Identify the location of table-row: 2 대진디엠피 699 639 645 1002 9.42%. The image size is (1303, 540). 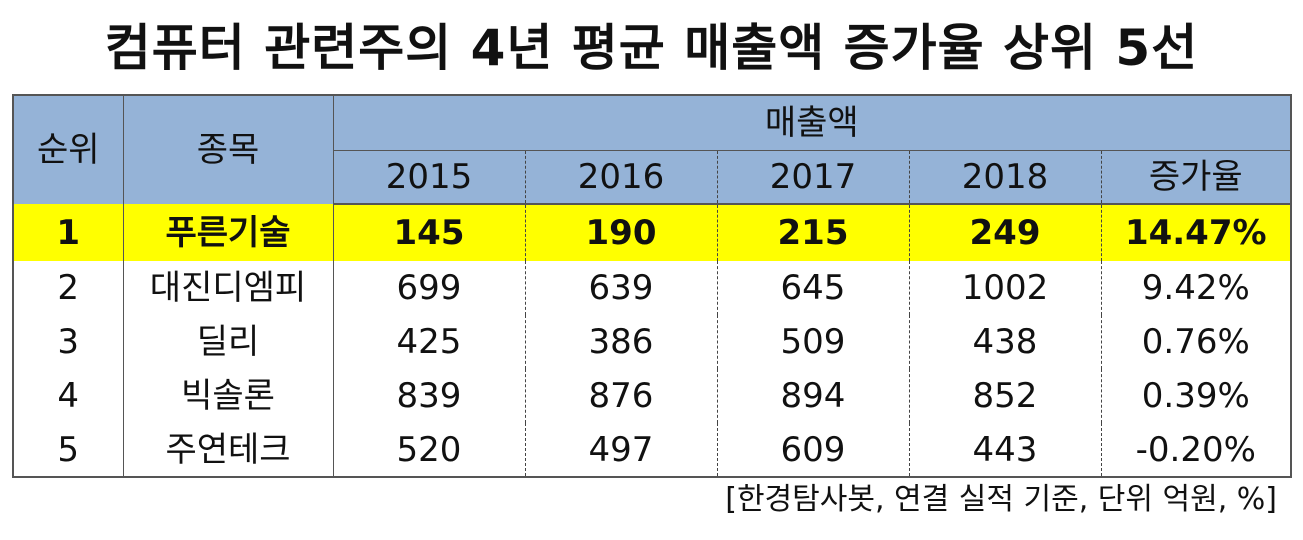
(652, 288).